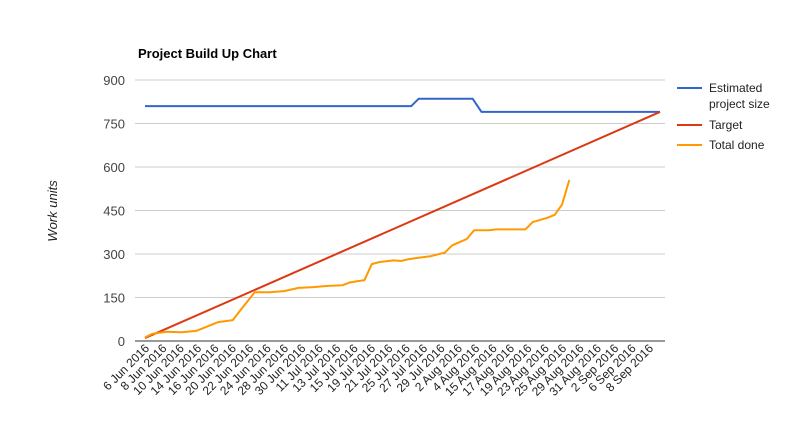 This screenshot has height=423, width=803. I want to click on y-tick-label: 450, so click(114, 211).